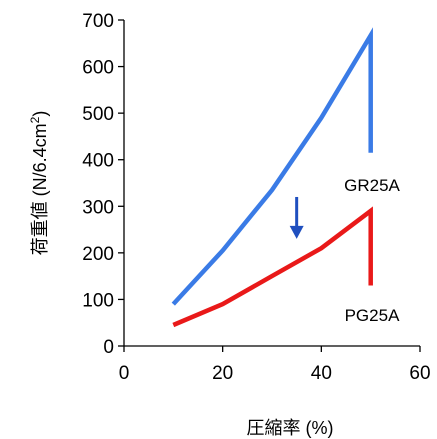  Describe the element at coordinates (290, 428) in the screenshot. I see `x-axis-title: 圧縮率 (%)` at that location.